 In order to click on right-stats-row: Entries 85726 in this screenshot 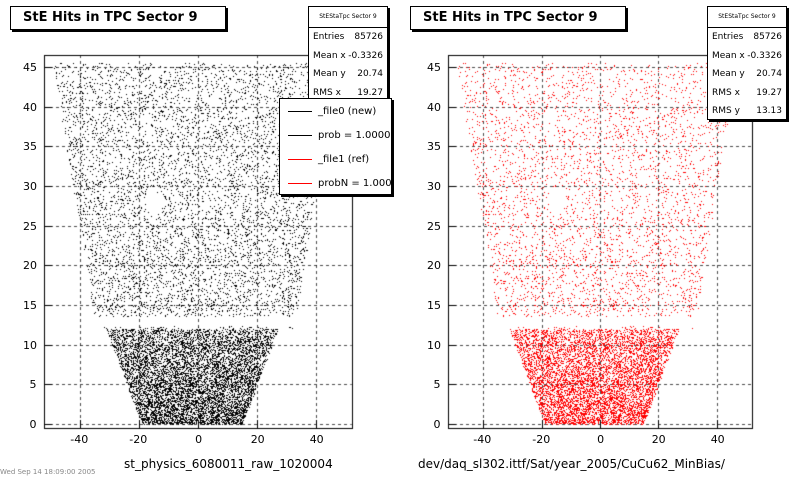, I will do `click(747, 37)`.